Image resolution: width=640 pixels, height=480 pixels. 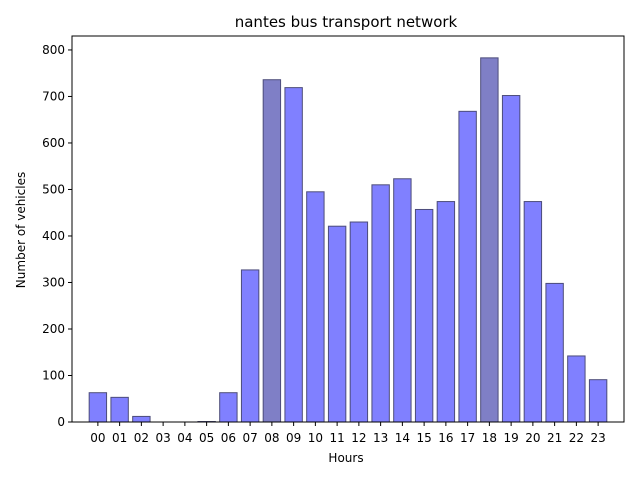 What do you see at coordinates (53, 329) in the screenshot?
I see `y-tick-label-200: 200` at bounding box center [53, 329].